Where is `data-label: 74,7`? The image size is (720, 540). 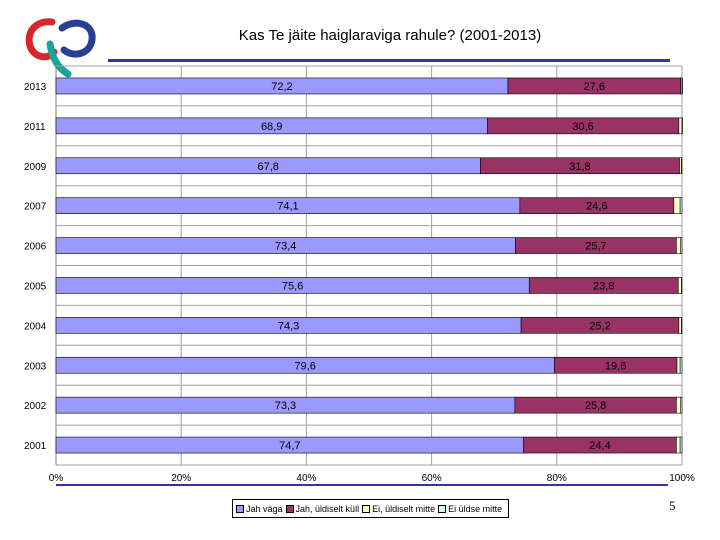 data-label: 74,7 is located at coordinates (289, 446).